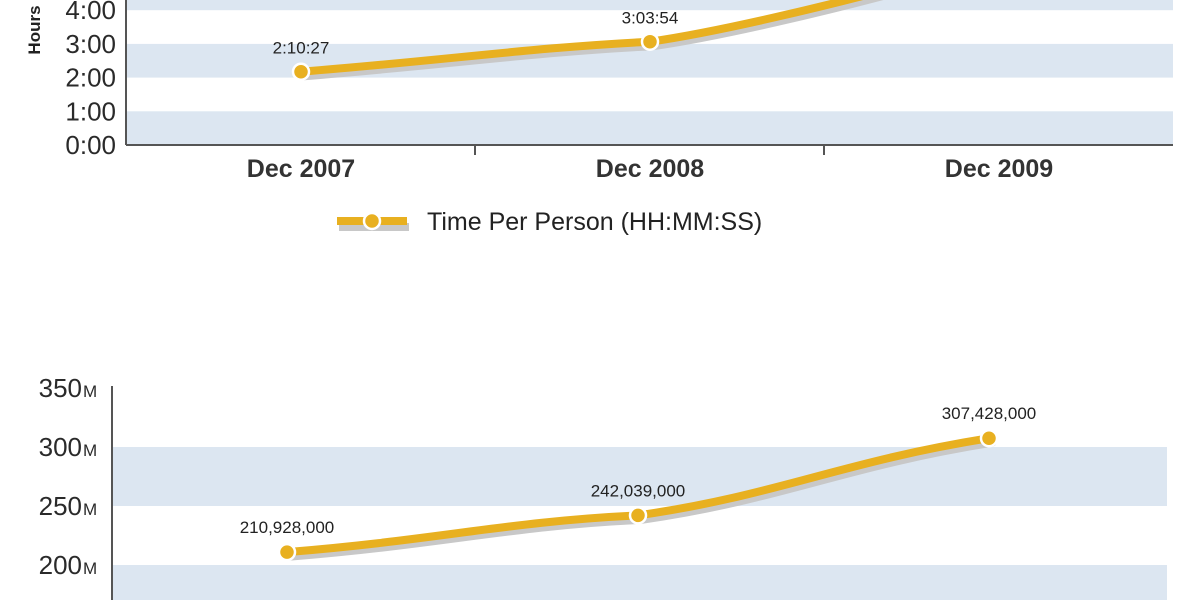  Describe the element at coordinates (580, 38) in the screenshot. I see `series-line` at that location.